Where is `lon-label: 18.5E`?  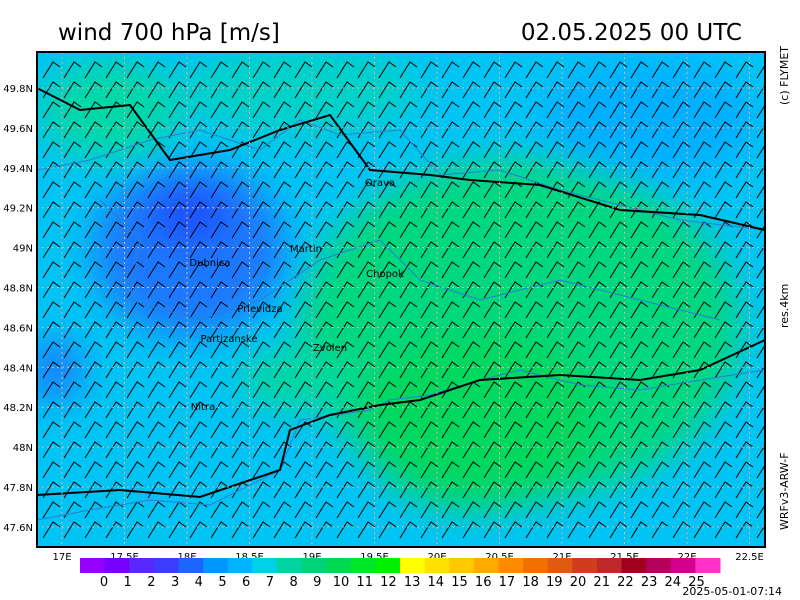 lon-label: 18.5E is located at coordinates (249, 557).